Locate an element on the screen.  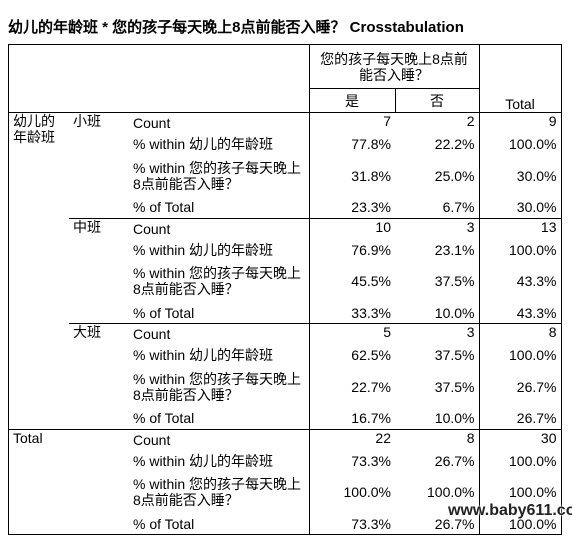
cell-value: 23.1% is located at coordinates (437, 249).